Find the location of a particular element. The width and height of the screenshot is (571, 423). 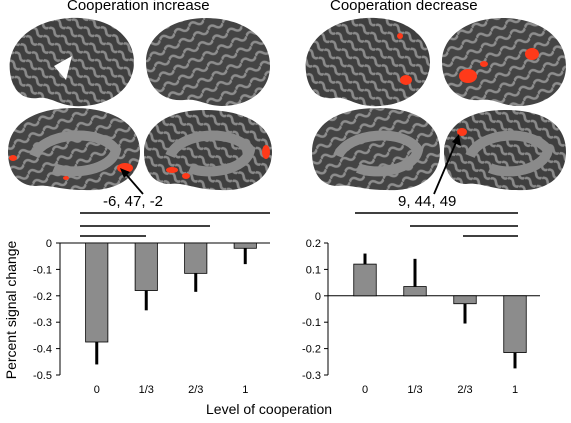

coord-label-right: 9, 44, 49 is located at coordinates (427, 201).